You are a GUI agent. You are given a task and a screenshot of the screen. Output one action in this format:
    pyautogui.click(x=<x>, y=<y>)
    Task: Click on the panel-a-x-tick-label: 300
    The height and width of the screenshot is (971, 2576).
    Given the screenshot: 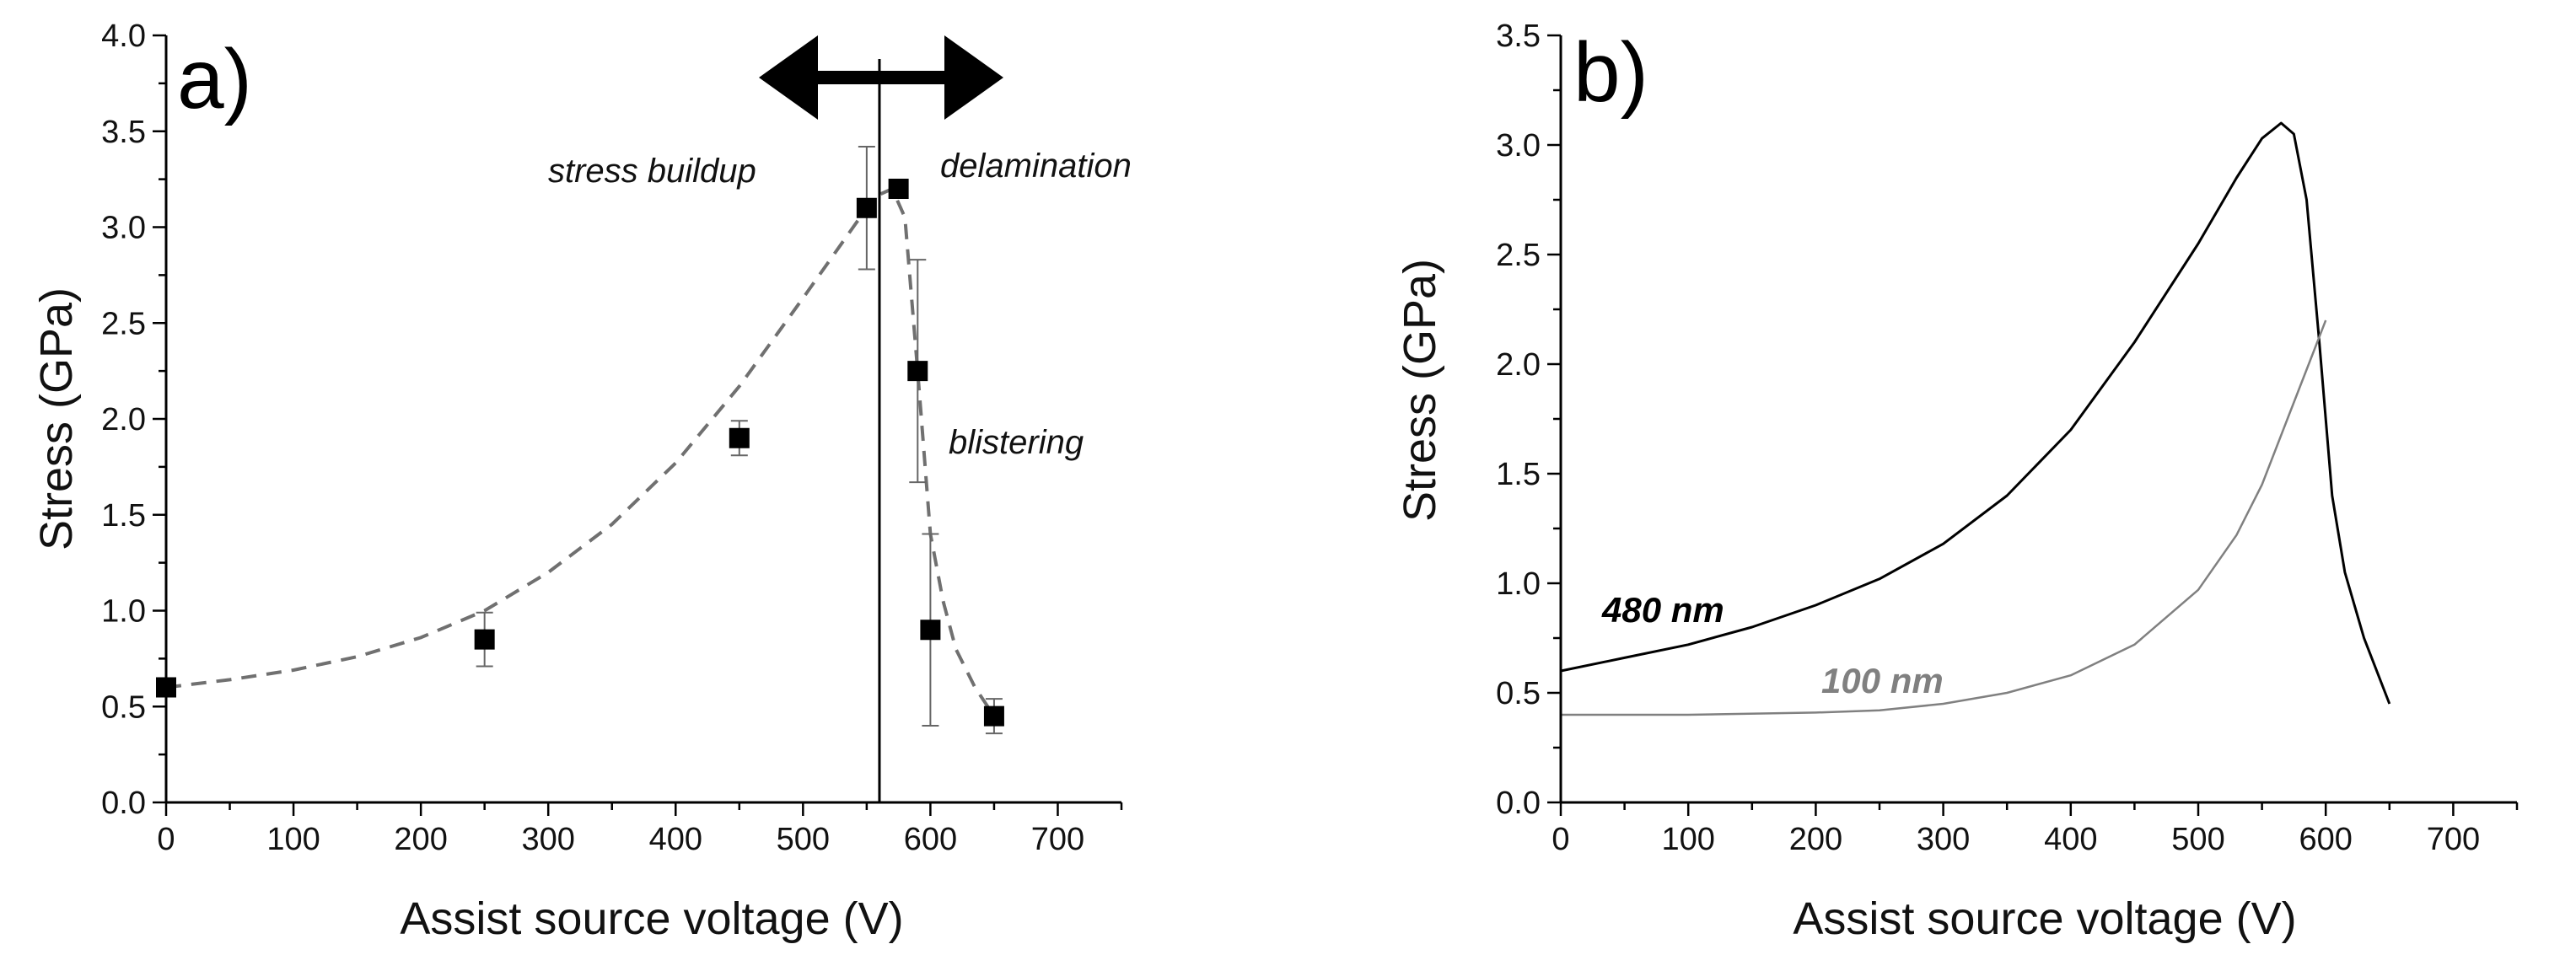 What is the action you would take?
    pyautogui.click(x=547, y=839)
    